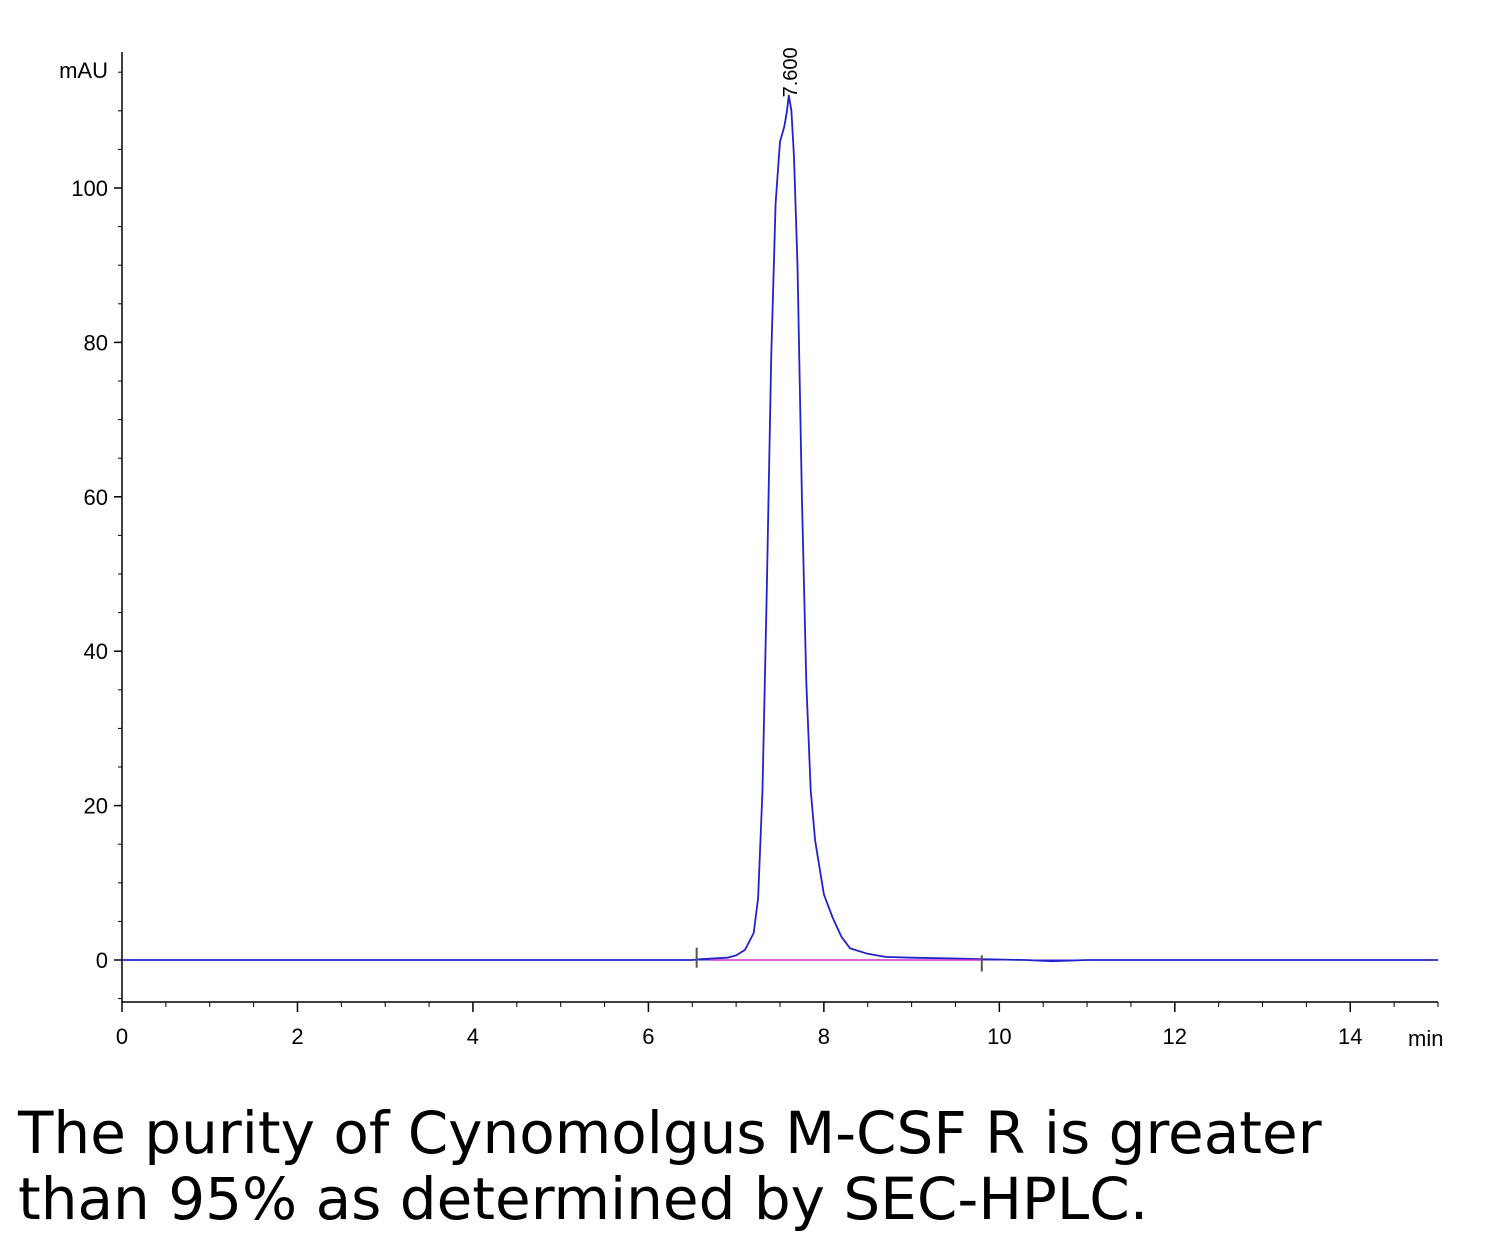 The height and width of the screenshot is (1252, 1500). What do you see at coordinates (96, 342) in the screenshot?
I see `y-tick-label: 80` at bounding box center [96, 342].